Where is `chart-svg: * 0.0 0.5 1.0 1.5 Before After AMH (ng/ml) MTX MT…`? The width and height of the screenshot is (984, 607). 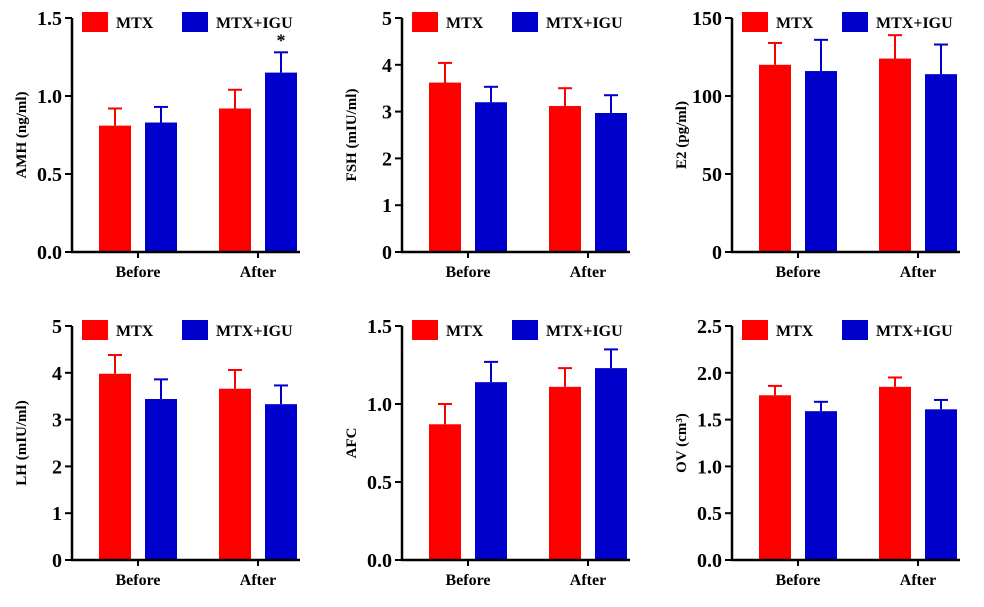 chart-svg: * 0.0 0.5 1.0 1.5 Before After AMH (ng/ml) MTX MT… is located at coordinates (157, 144).